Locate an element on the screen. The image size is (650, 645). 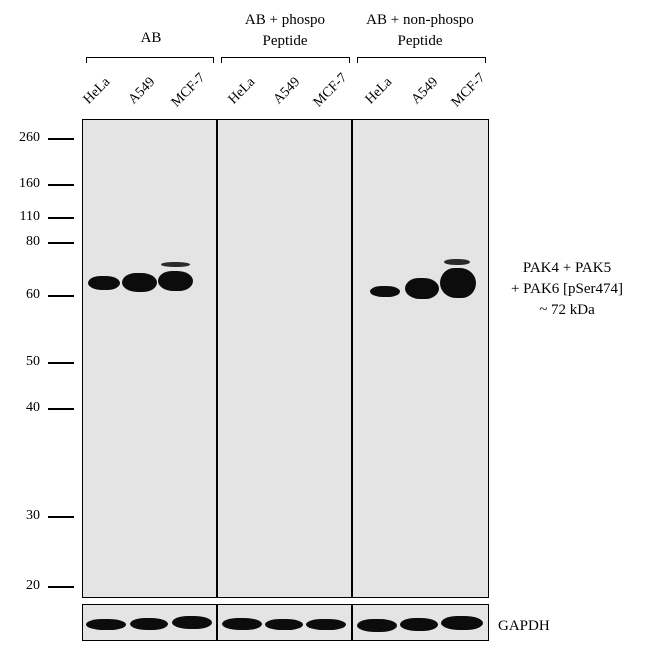
mw-label-40: 40 is located at coordinates (33, 407).